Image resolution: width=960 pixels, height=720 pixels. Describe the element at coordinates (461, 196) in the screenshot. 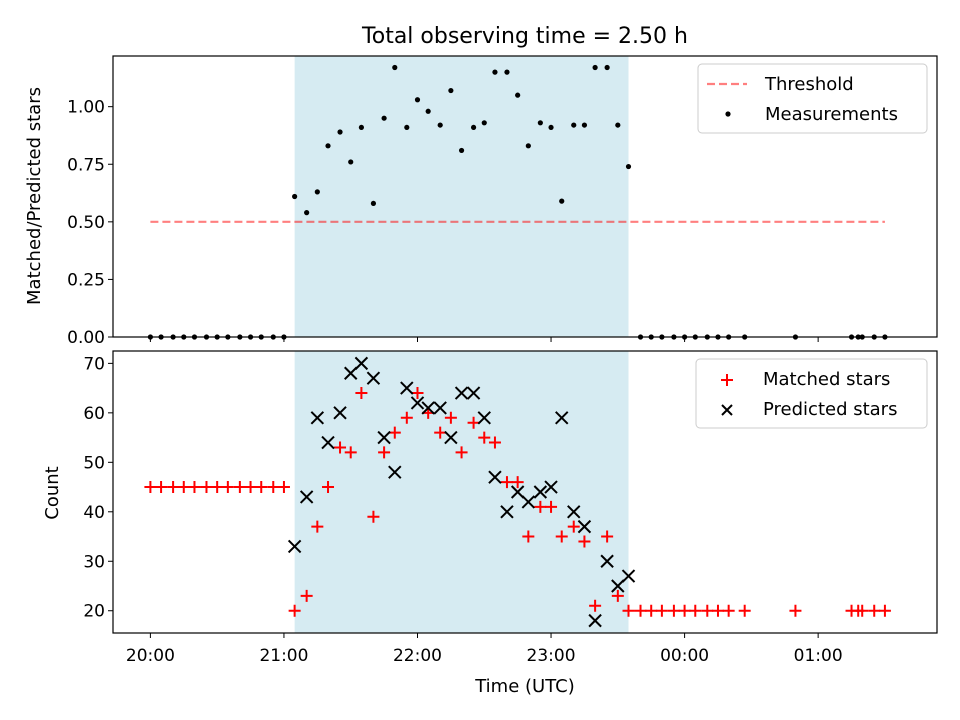

I see `observing-window-shade` at that location.